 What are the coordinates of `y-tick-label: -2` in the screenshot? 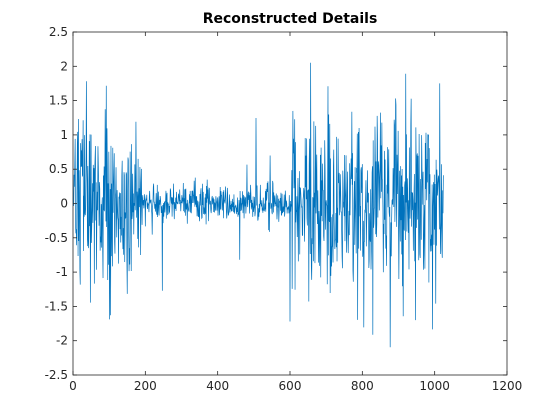 It's located at (62, 341).